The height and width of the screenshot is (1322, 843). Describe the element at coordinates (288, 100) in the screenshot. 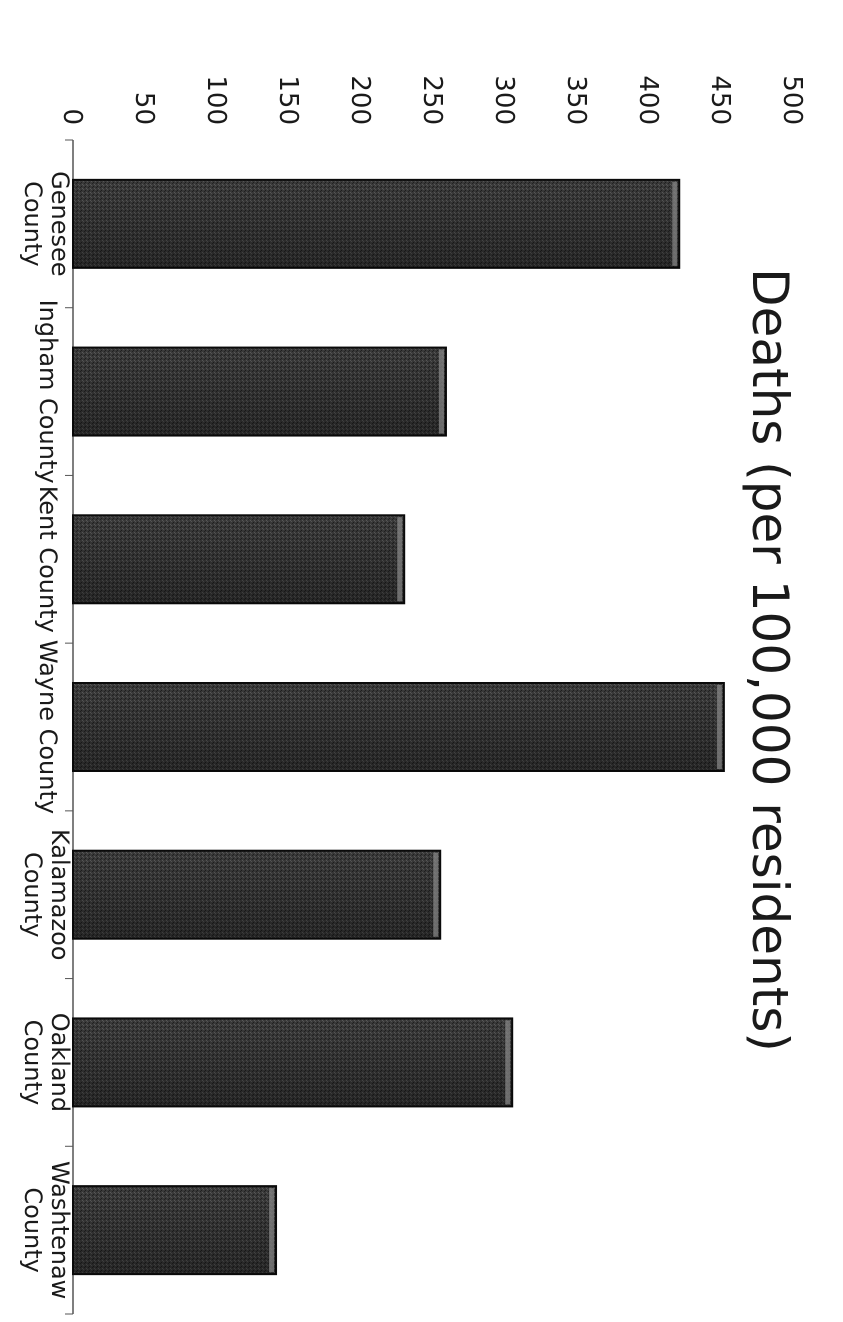

I see `y-tick-label: 150` at that location.